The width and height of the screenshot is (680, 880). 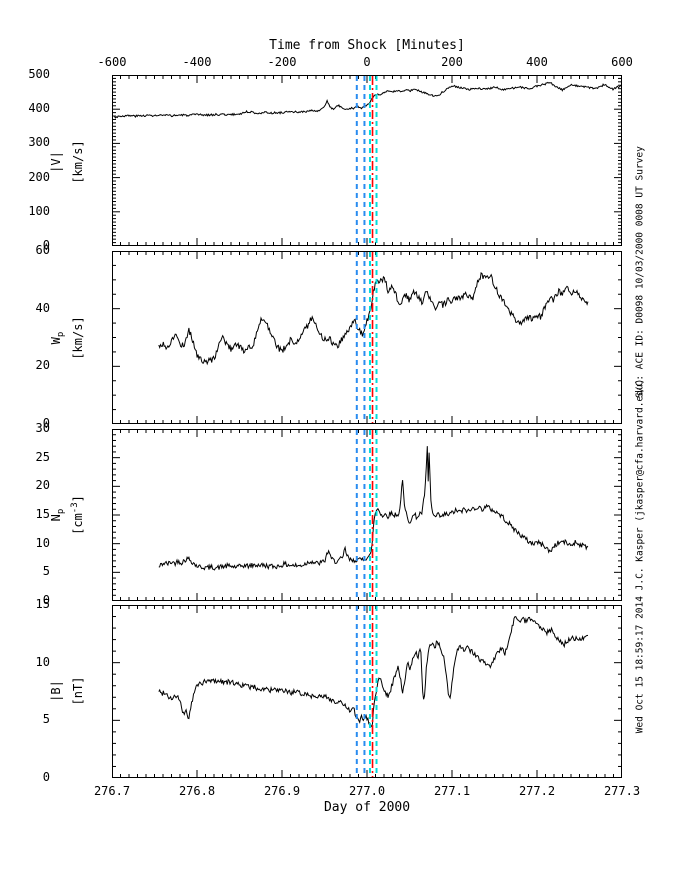 What do you see at coordinates (197, 791) in the screenshot?
I see `bottom-axis-tick-label: 276.8` at bounding box center [197, 791].